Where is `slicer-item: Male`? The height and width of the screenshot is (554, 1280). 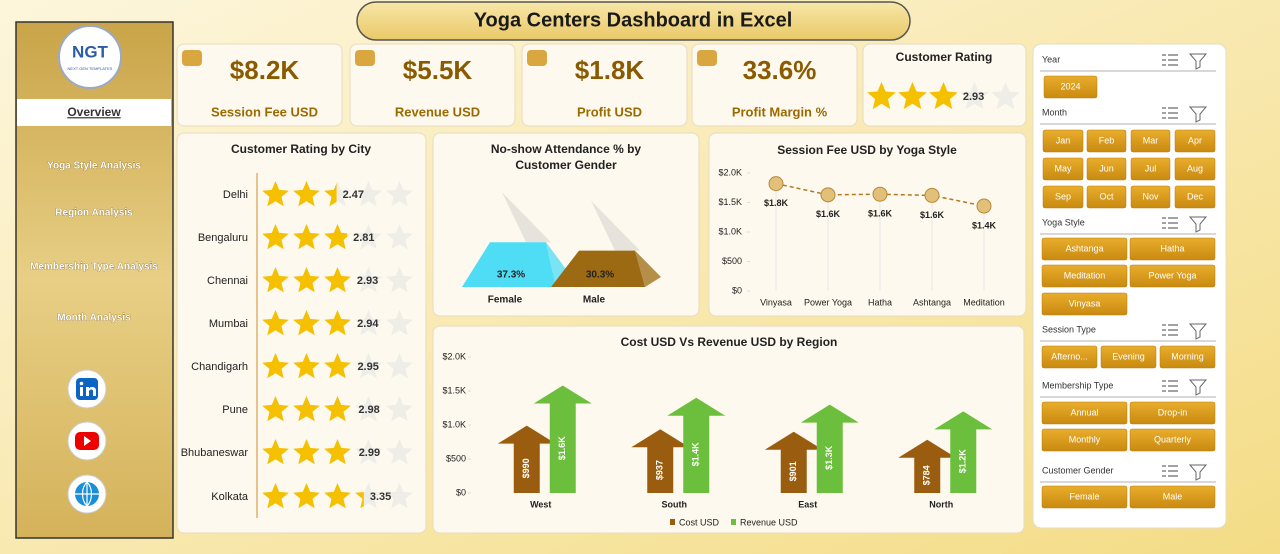
slicer-item: Male is located at coordinates (1173, 496).